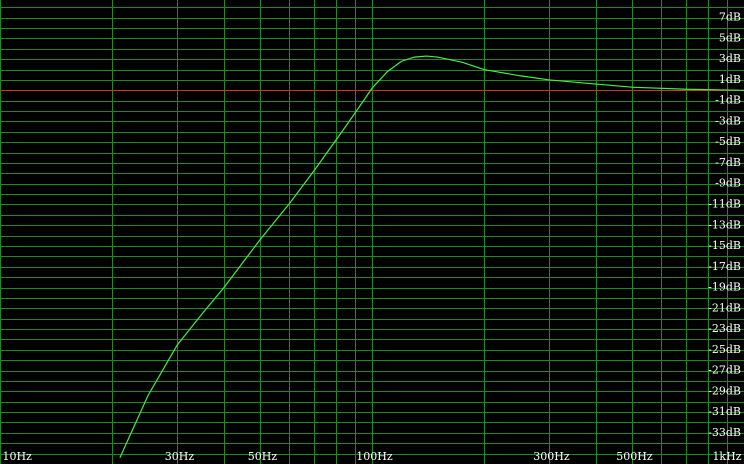 The image size is (744, 464). What do you see at coordinates (730, 58) in the screenshot?
I see `y-tick-label: 3dB` at bounding box center [730, 58].